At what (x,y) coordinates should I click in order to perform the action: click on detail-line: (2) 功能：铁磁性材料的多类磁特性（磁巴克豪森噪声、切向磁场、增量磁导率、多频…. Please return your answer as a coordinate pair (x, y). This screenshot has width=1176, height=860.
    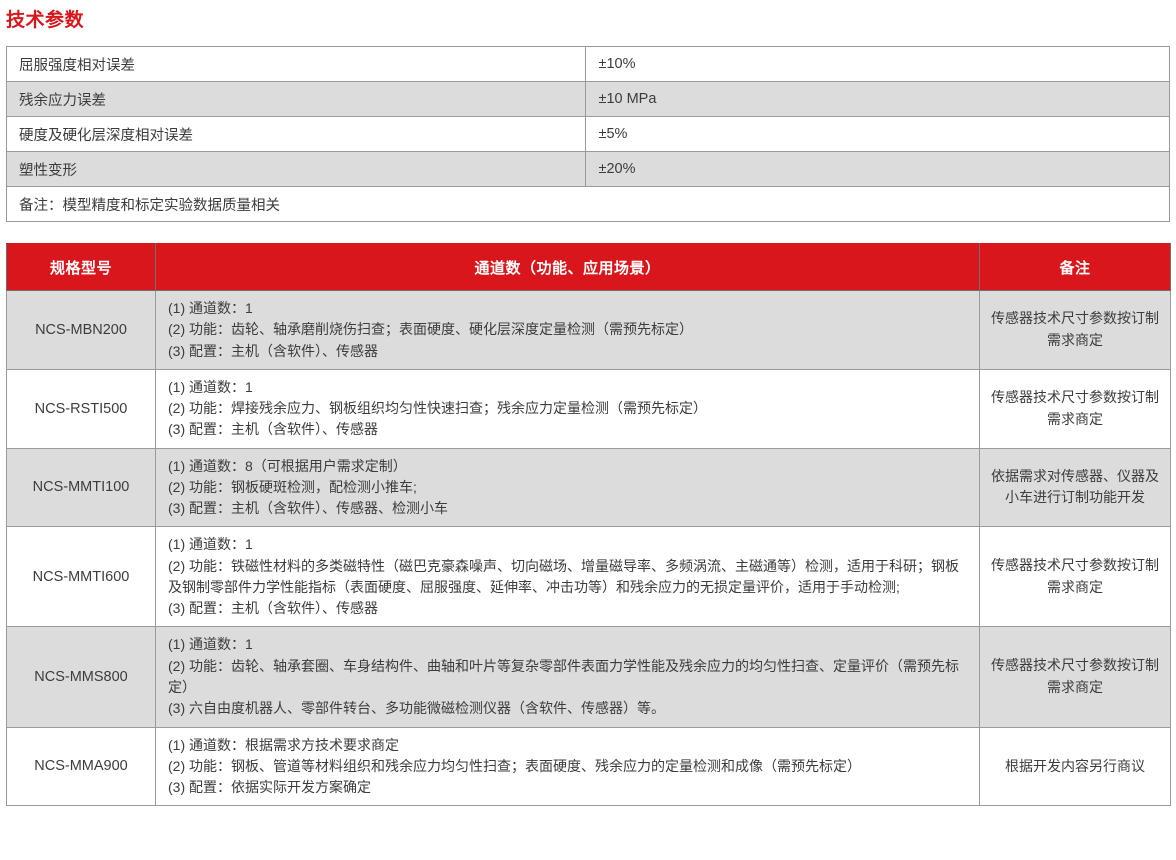
    Looking at the image, I should click on (563, 576).